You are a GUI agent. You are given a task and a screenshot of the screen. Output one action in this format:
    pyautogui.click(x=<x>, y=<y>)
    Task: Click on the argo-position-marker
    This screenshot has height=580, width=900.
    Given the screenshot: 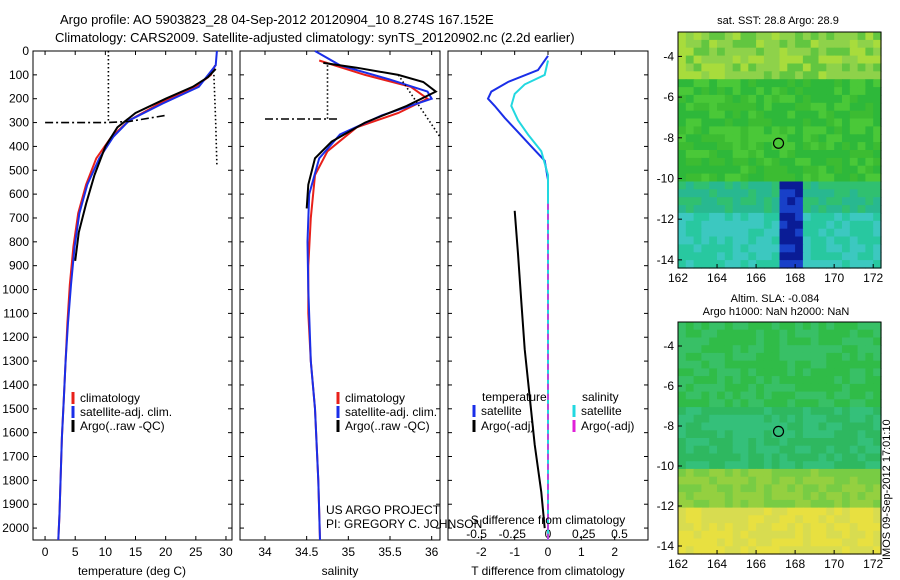 What is the action you would take?
    pyautogui.click(x=778, y=431)
    